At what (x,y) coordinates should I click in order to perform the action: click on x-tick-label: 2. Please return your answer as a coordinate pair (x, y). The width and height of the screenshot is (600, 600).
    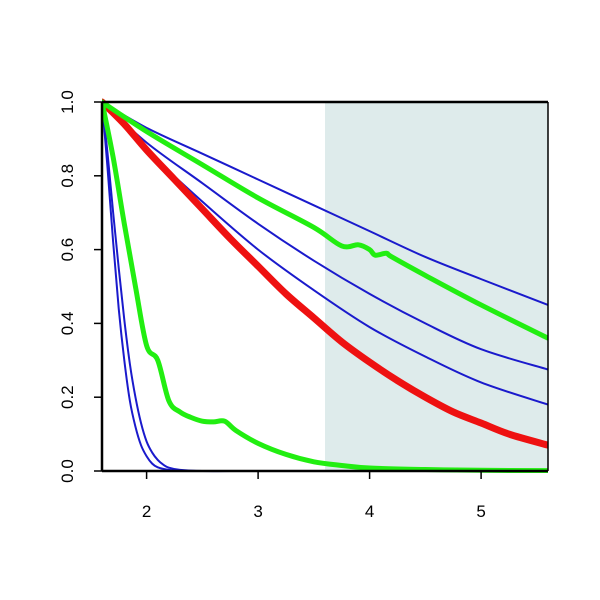
    Looking at the image, I should click on (146, 511).